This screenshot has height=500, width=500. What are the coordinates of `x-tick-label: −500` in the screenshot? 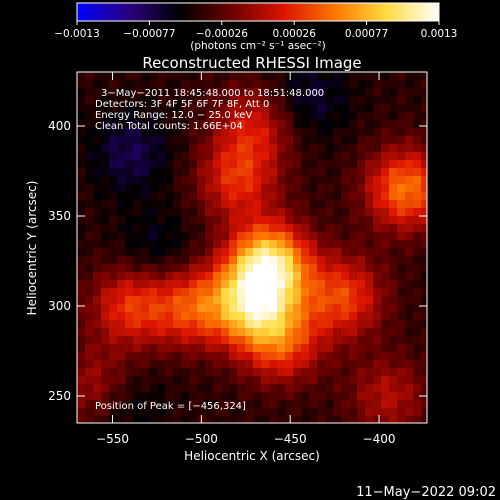 It's located at (201, 439).